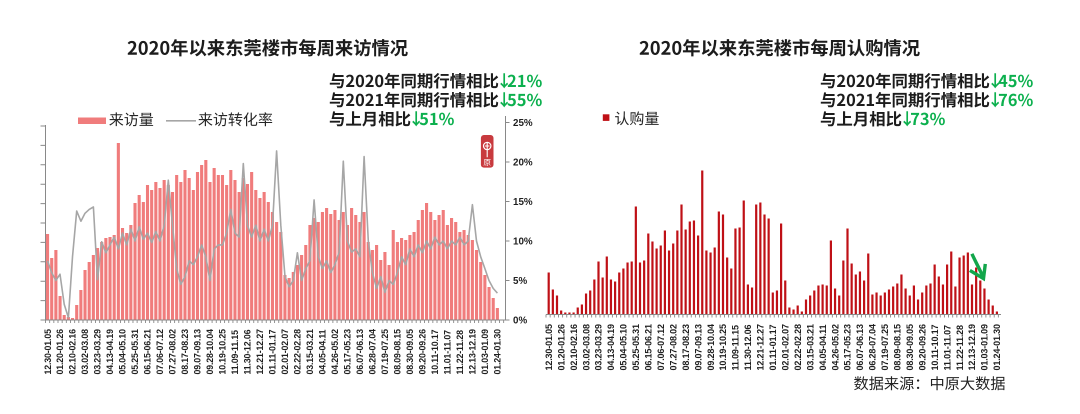  What do you see at coordinates (520, 281) in the screenshot?
I see `svg-text: 5%` at bounding box center [520, 281].